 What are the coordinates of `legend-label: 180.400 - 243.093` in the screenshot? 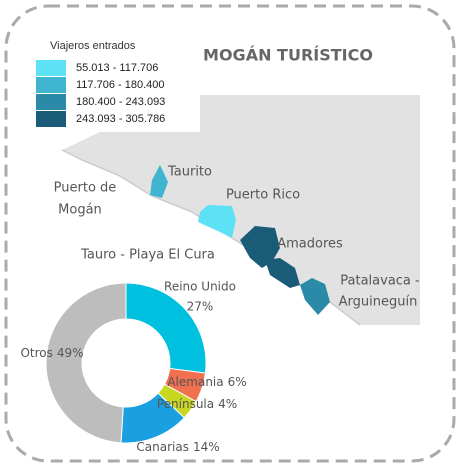 It's located at (120, 102).